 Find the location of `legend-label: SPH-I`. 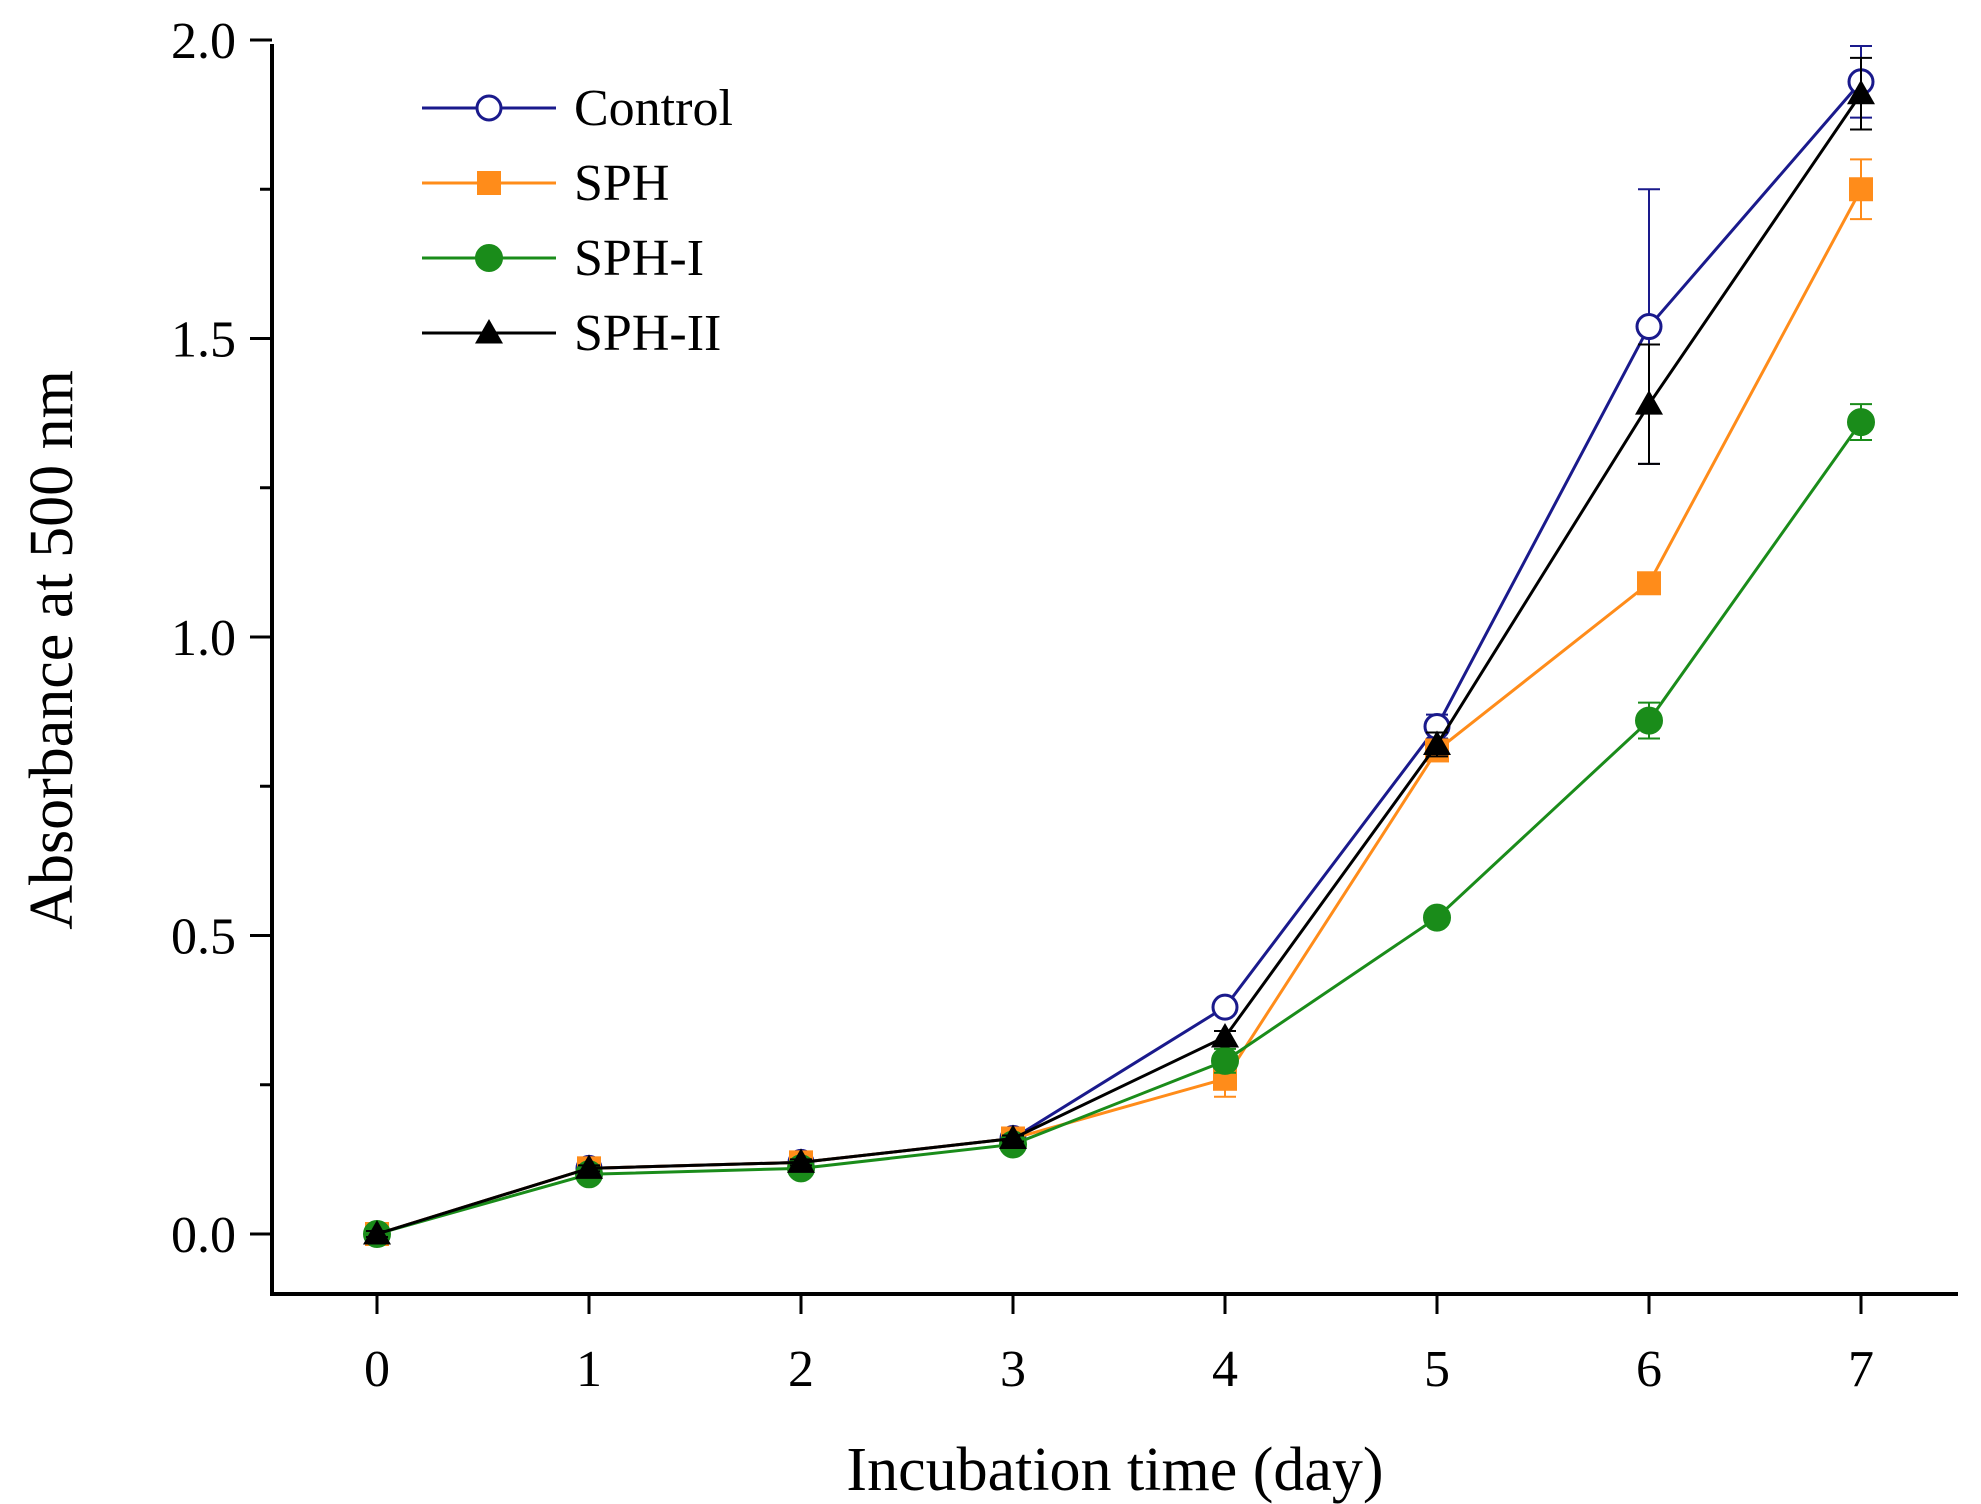

legend-label: SPH-I is located at coordinates (639, 258).